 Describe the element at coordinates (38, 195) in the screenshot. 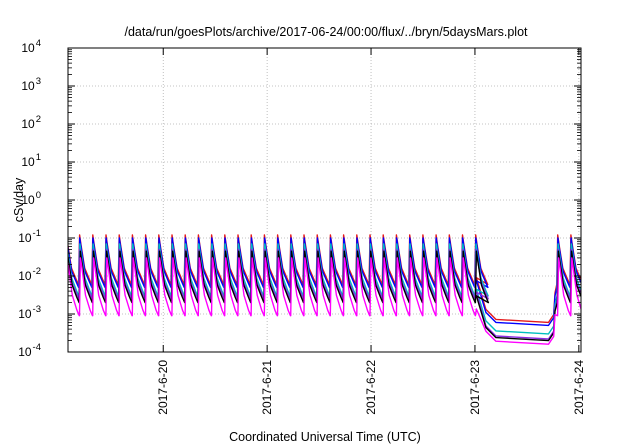

I see `y-tick-exponent: 0` at that location.